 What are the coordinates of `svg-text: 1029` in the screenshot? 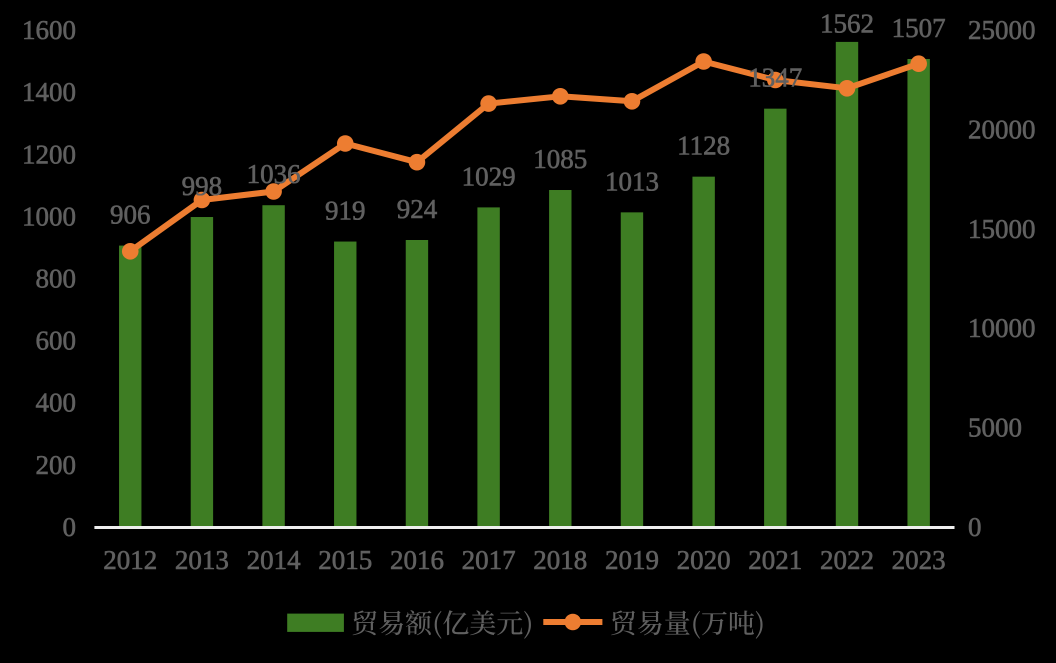 It's located at (489, 176).